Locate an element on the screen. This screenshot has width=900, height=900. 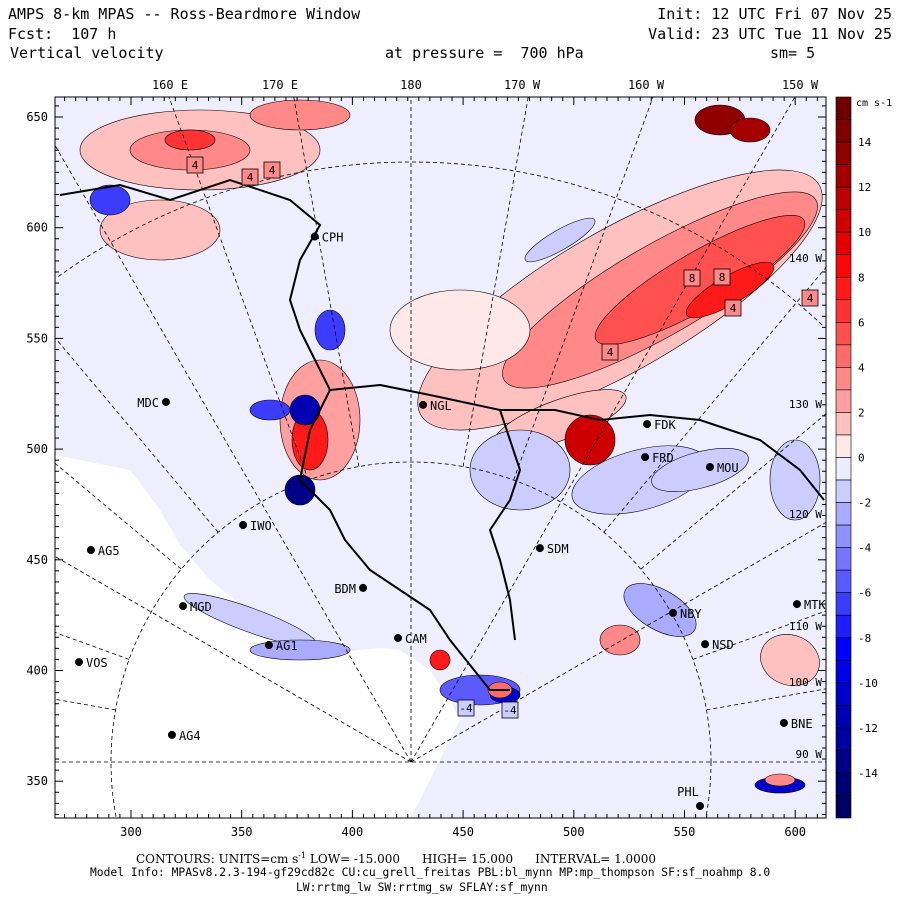
station-label: CAM is located at coordinates (416, 639).